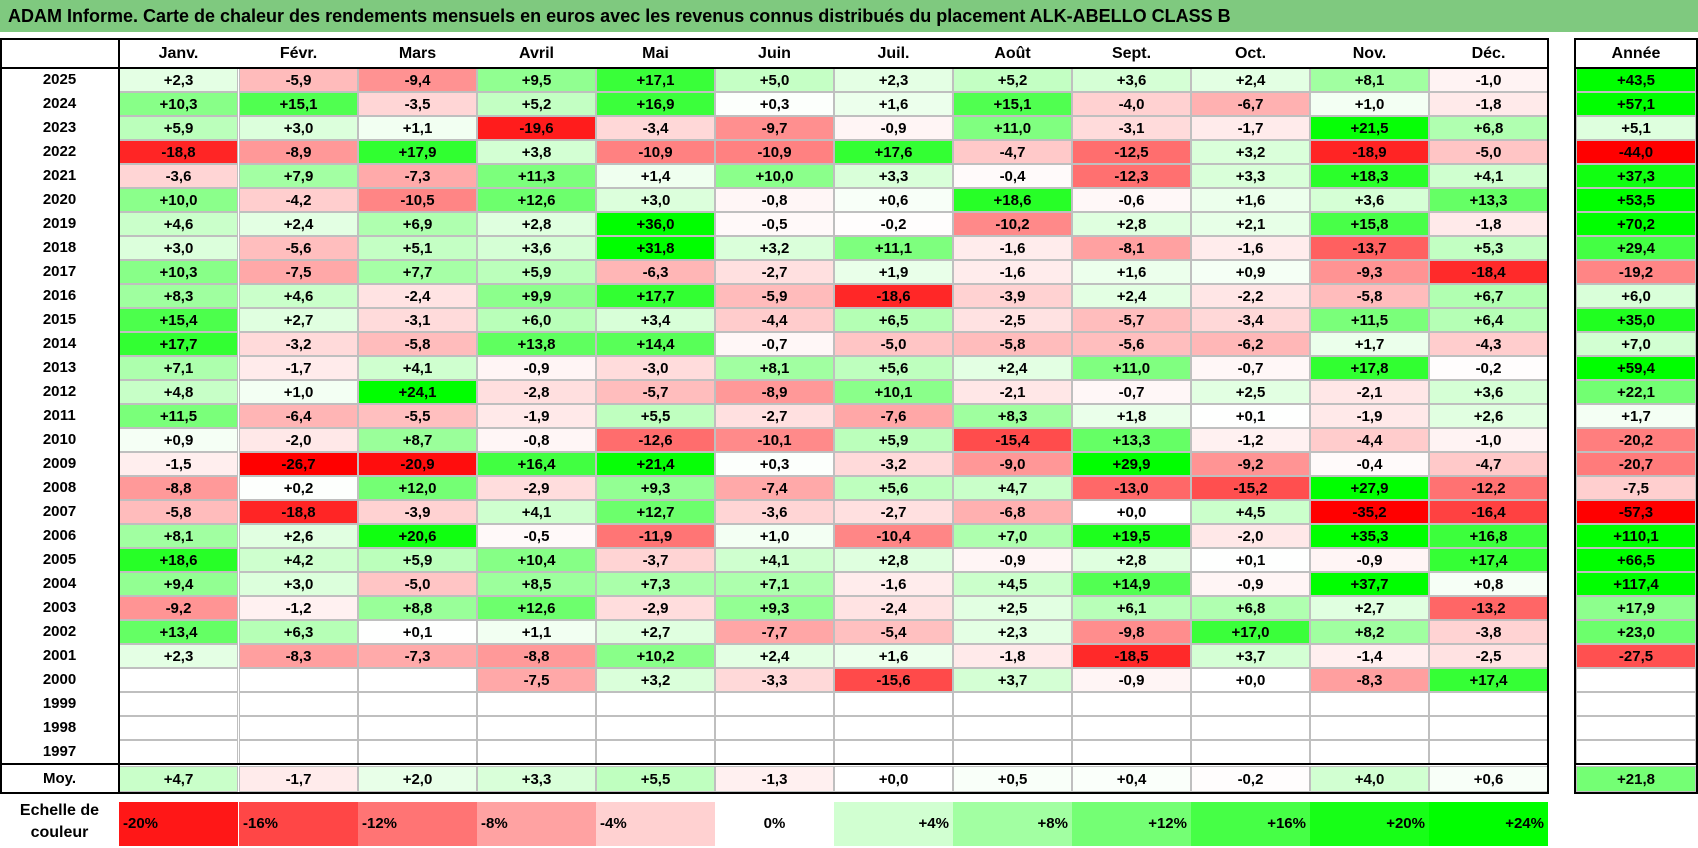 The height and width of the screenshot is (848, 1698). I want to click on heatmap-cell: -0,7, so click(1131, 392).